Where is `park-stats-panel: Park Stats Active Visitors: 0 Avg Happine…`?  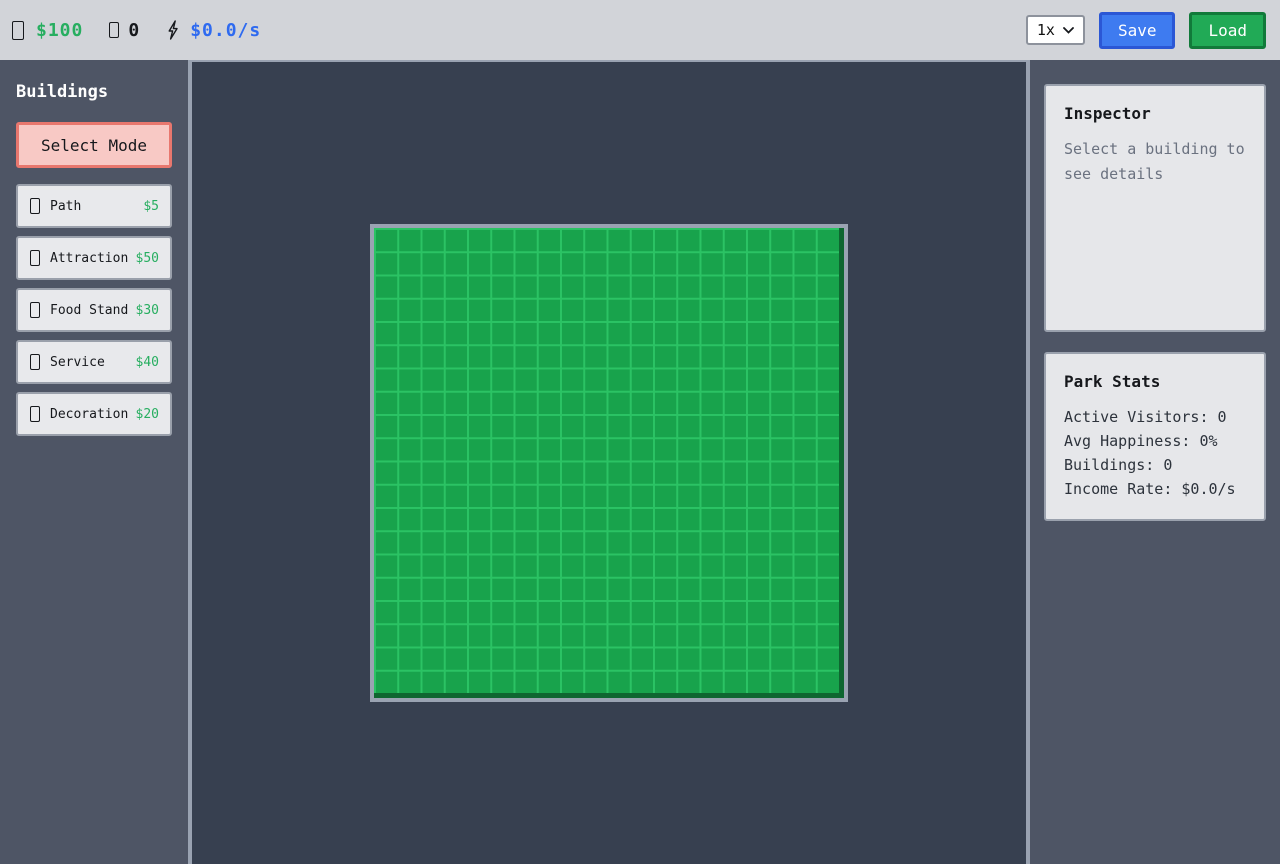
park-stats-panel: Park Stats Active Visitors: 0 Avg Happine… is located at coordinates (1155, 436).